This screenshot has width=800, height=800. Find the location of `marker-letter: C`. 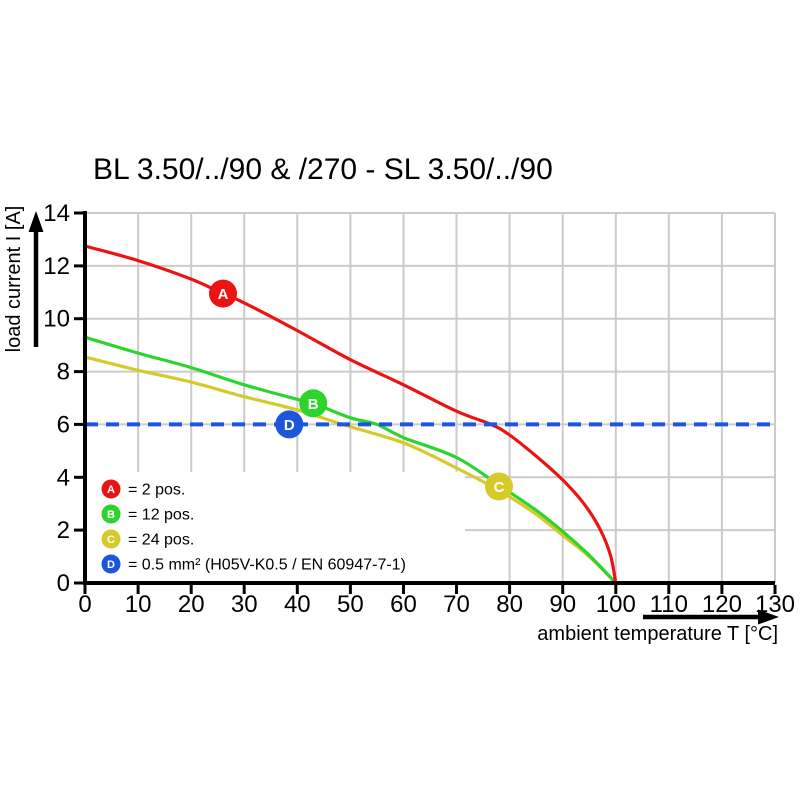

marker-letter: C is located at coordinates (499, 487).